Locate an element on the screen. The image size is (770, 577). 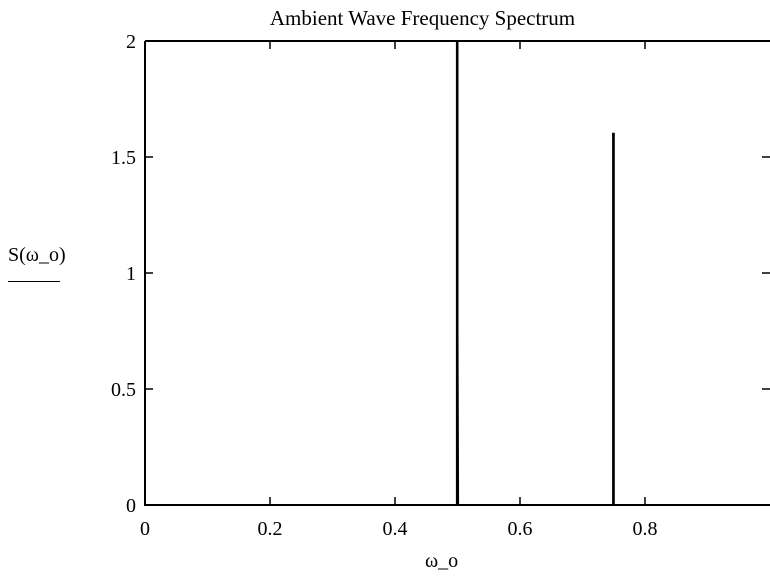
chart-title: Ambient Wave Frequency Spectrum is located at coordinates (422, 18).